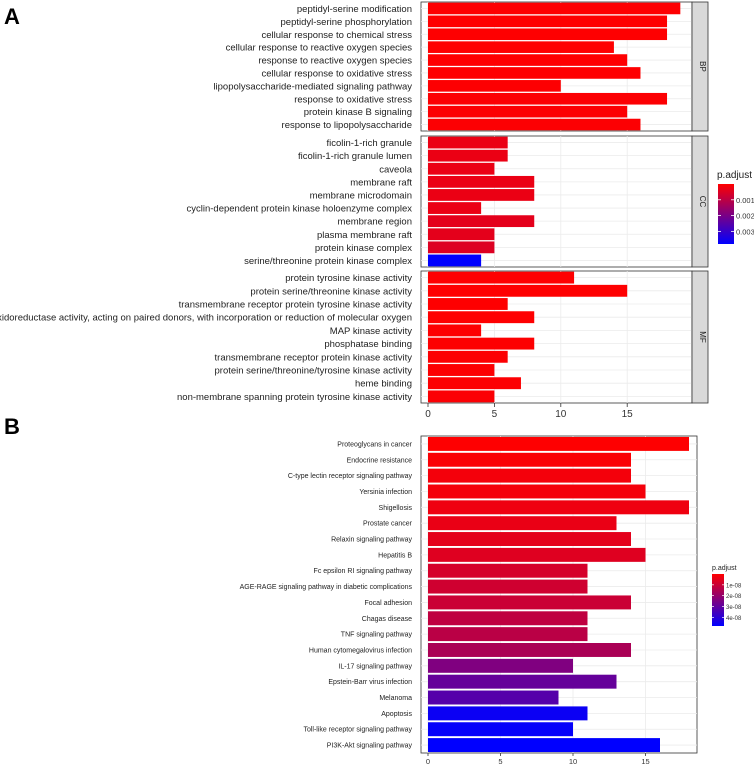 This screenshot has width=754, height=766. I want to click on panel-label-b: B, so click(12, 426).